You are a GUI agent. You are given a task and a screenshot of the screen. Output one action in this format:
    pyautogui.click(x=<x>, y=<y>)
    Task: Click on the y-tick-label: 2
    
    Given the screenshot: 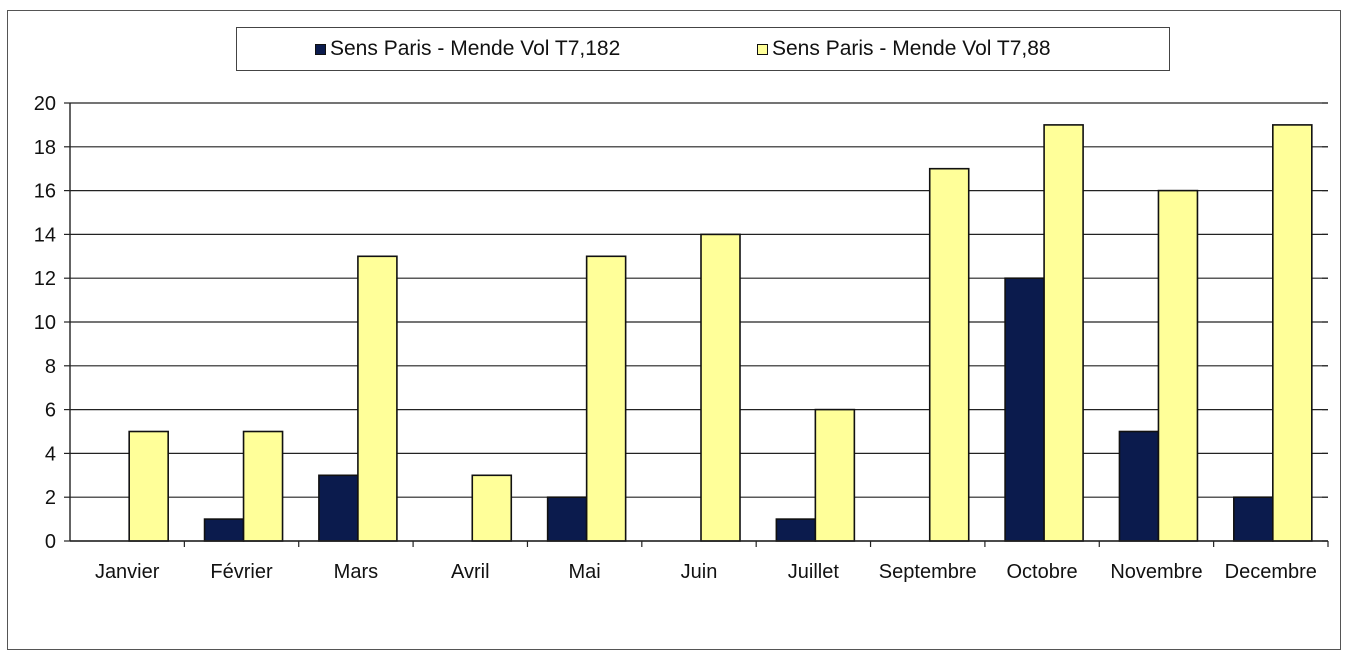 What is the action you would take?
    pyautogui.click(x=50, y=498)
    